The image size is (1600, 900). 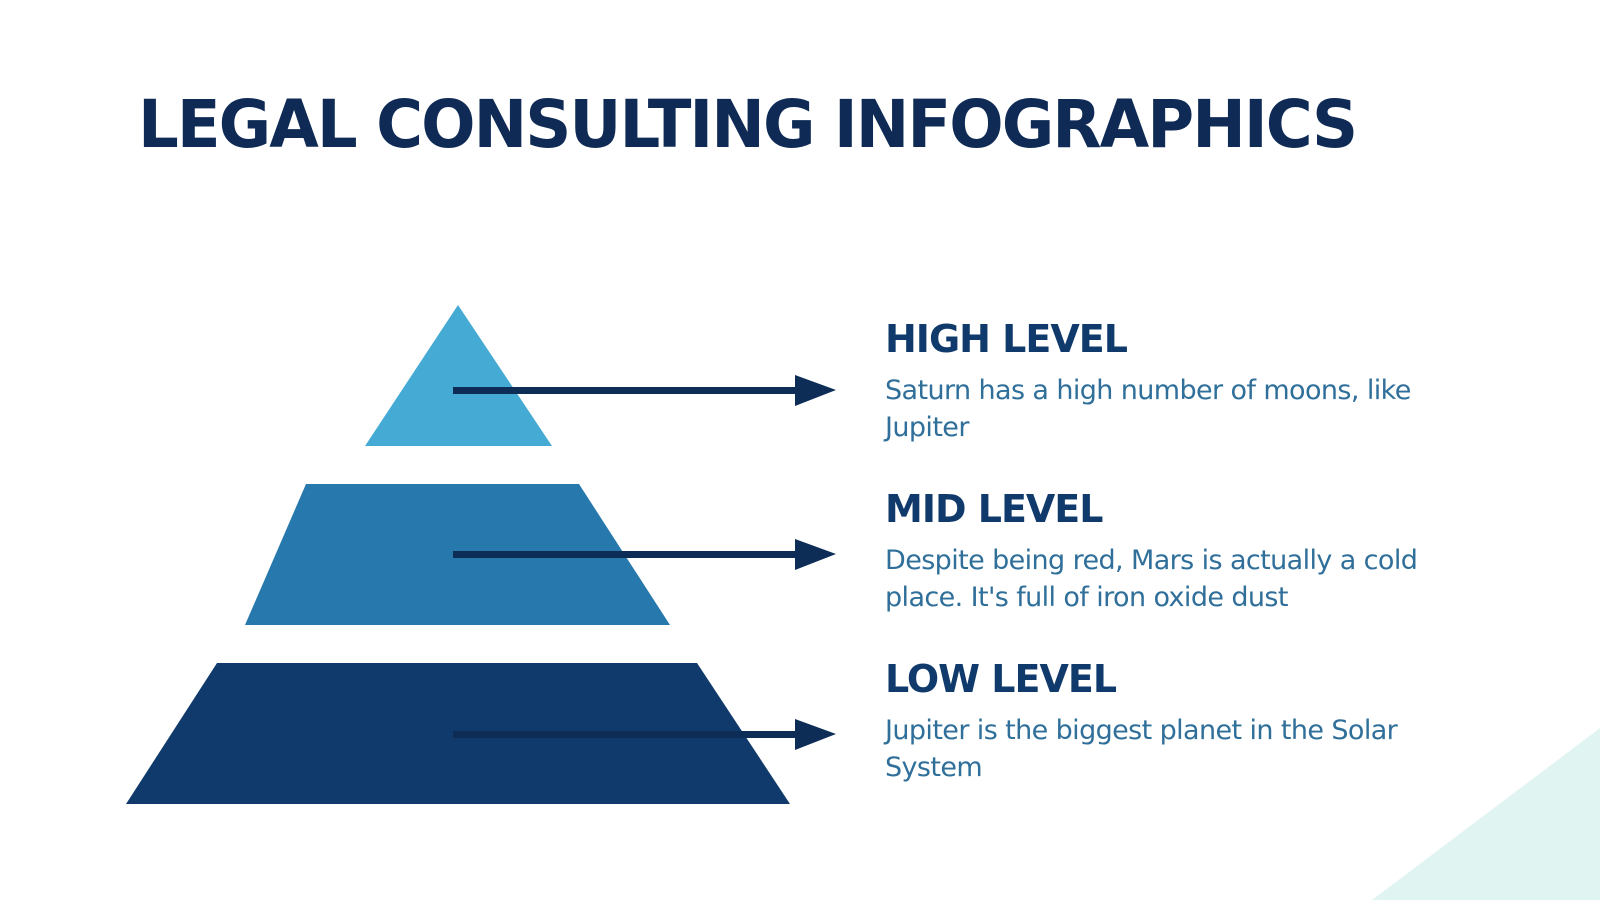 I want to click on pyramid-tier-high, so click(x=458, y=375).